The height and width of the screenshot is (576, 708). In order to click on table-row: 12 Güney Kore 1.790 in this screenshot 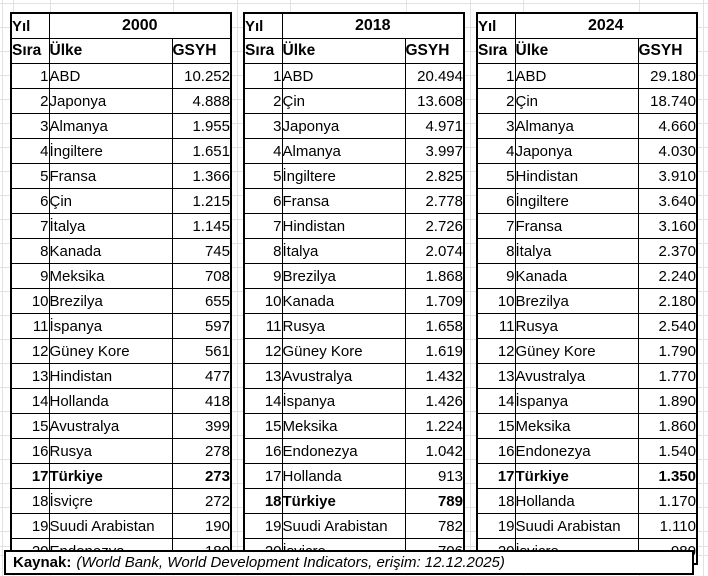, I will do `click(587, 351)`.